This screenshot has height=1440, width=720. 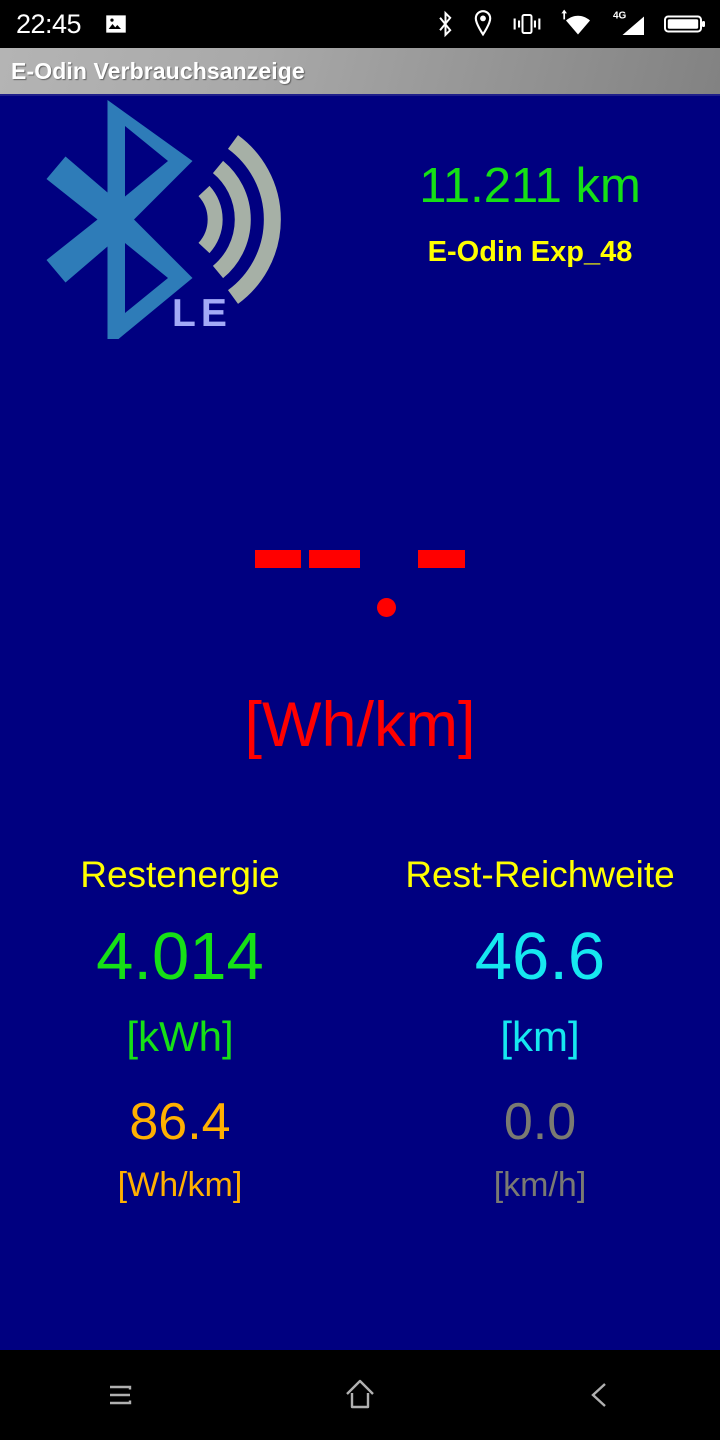 I want to click on mobile-signal-4g-icon: 4G, so click(x=628, y=23).